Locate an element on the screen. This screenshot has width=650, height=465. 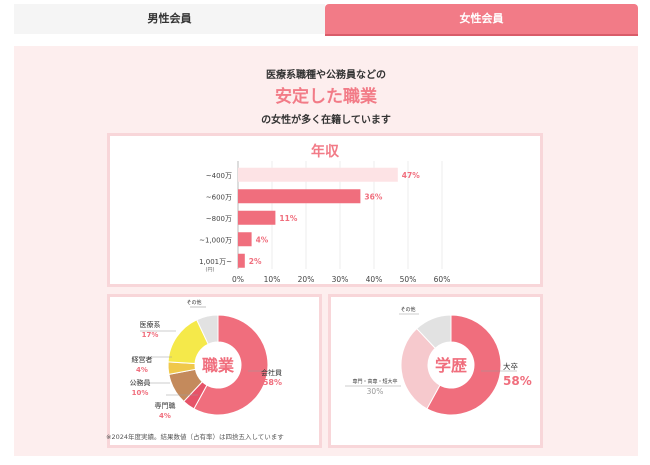
education-donut-chart: 学歴 大卒 58% 専門・高専・短大卒 30% その他 is located at coordinates (438, 361).